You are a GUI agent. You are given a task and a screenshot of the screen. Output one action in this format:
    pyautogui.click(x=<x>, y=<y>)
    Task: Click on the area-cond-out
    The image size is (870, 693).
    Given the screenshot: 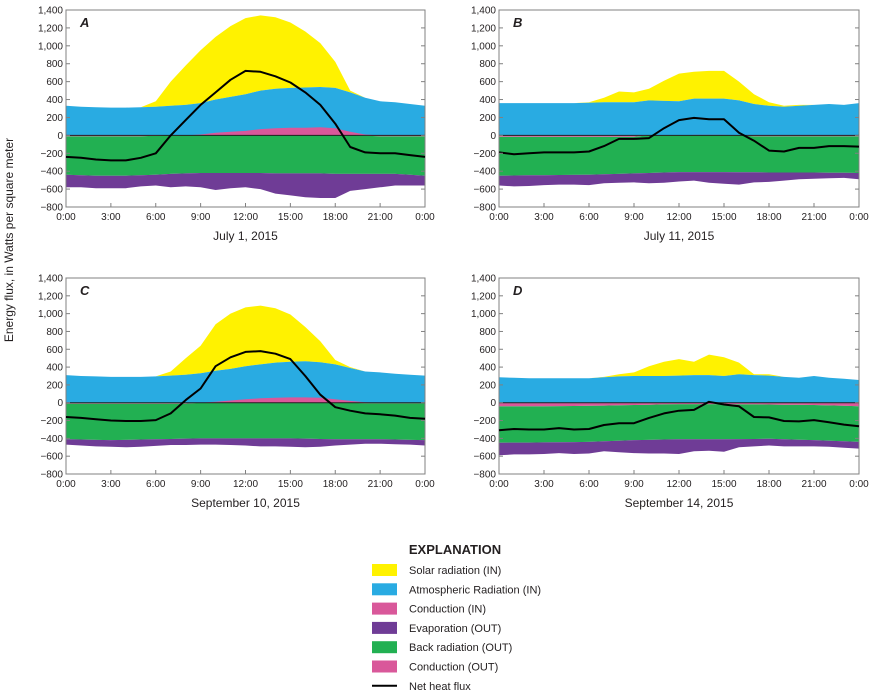 What is the action you would take?
    pyautogui.click(x=679, y=404)
    